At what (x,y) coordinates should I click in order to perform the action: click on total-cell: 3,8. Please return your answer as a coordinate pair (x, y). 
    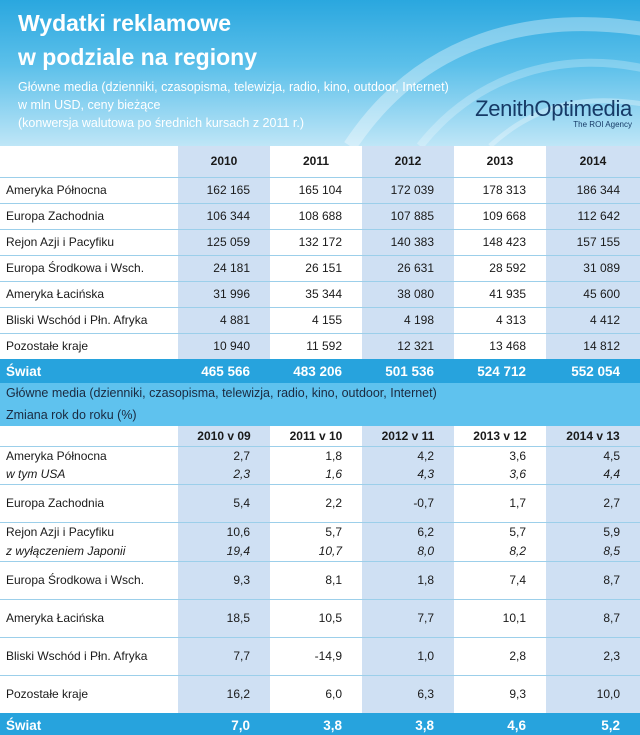
    Looking at the image, I should click on (316, 724).